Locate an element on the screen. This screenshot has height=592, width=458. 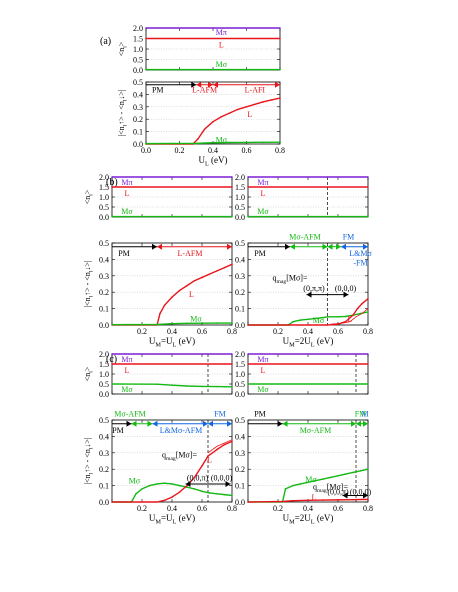
ytick-label: 1.5 is located at coordinates (240, 364).